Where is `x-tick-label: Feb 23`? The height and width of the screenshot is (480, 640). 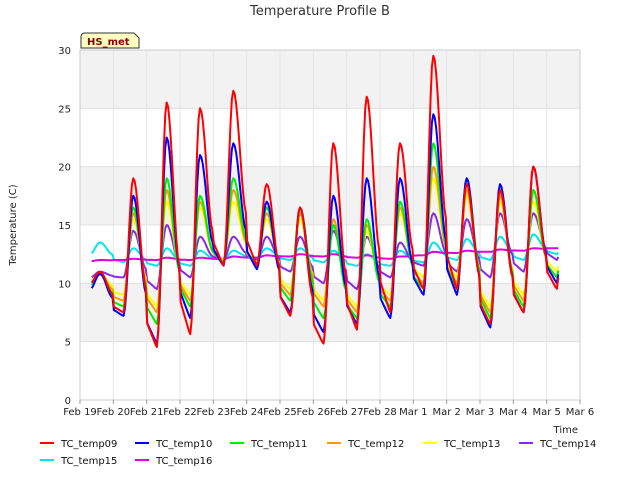 x-tick-label: Feb 23 is located at coordinates (214, 412).